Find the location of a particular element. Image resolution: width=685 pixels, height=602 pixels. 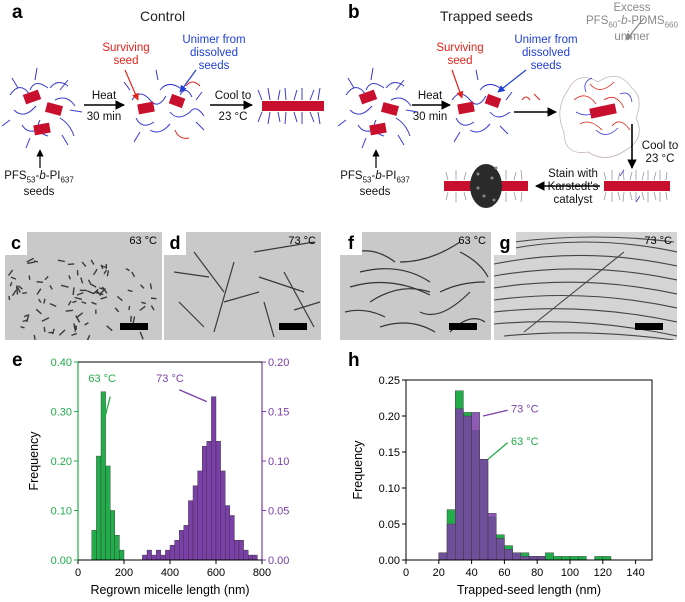

heat-label-a: Heat 30 min is located at coordinates (104, 106).